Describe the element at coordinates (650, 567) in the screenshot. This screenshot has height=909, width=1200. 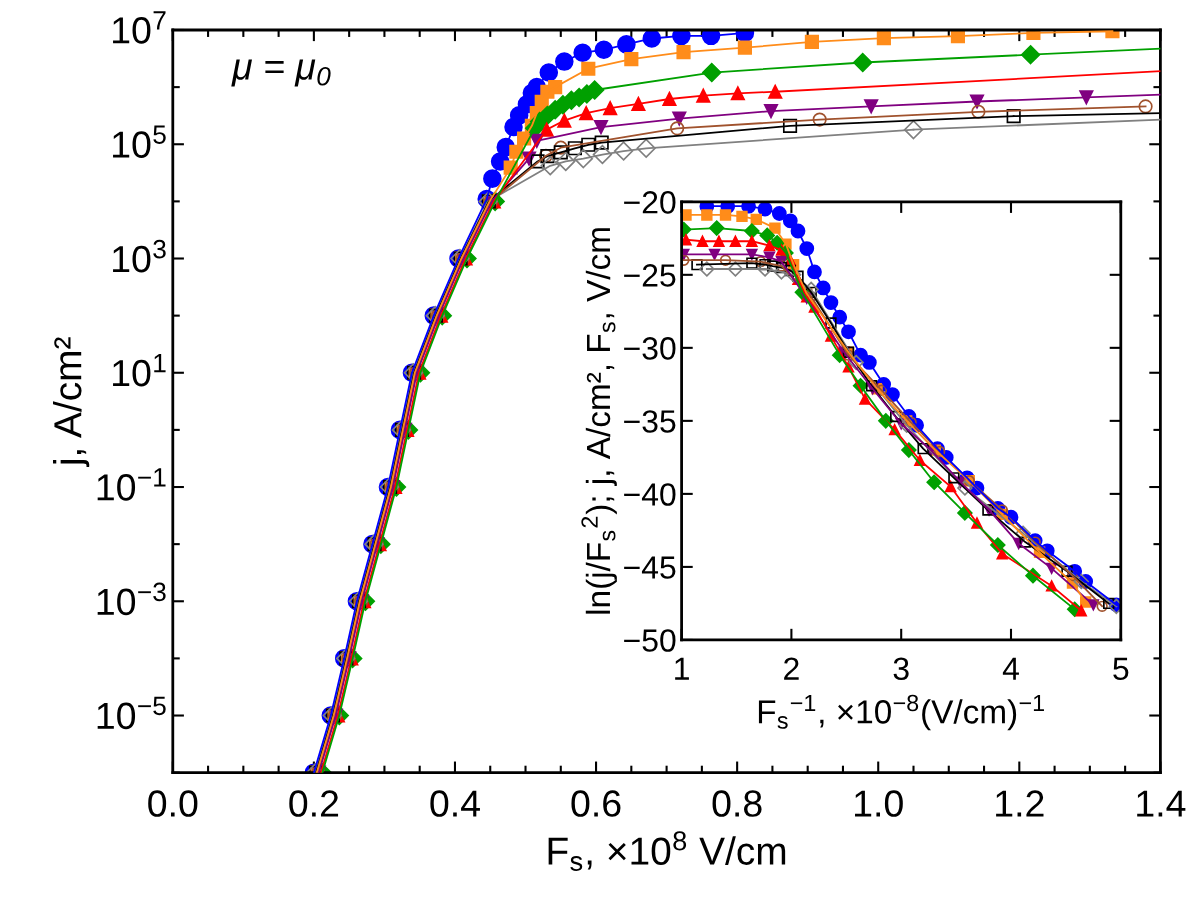
I see `y-tick-label: −45` at that location.